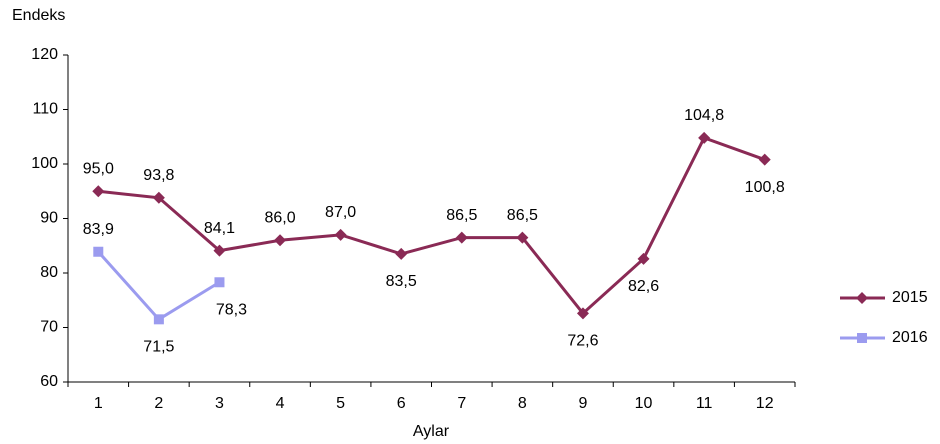 The height and width of the screenshot is (444, 940). I want to click on data-label: 93,8, so click(158, 175).